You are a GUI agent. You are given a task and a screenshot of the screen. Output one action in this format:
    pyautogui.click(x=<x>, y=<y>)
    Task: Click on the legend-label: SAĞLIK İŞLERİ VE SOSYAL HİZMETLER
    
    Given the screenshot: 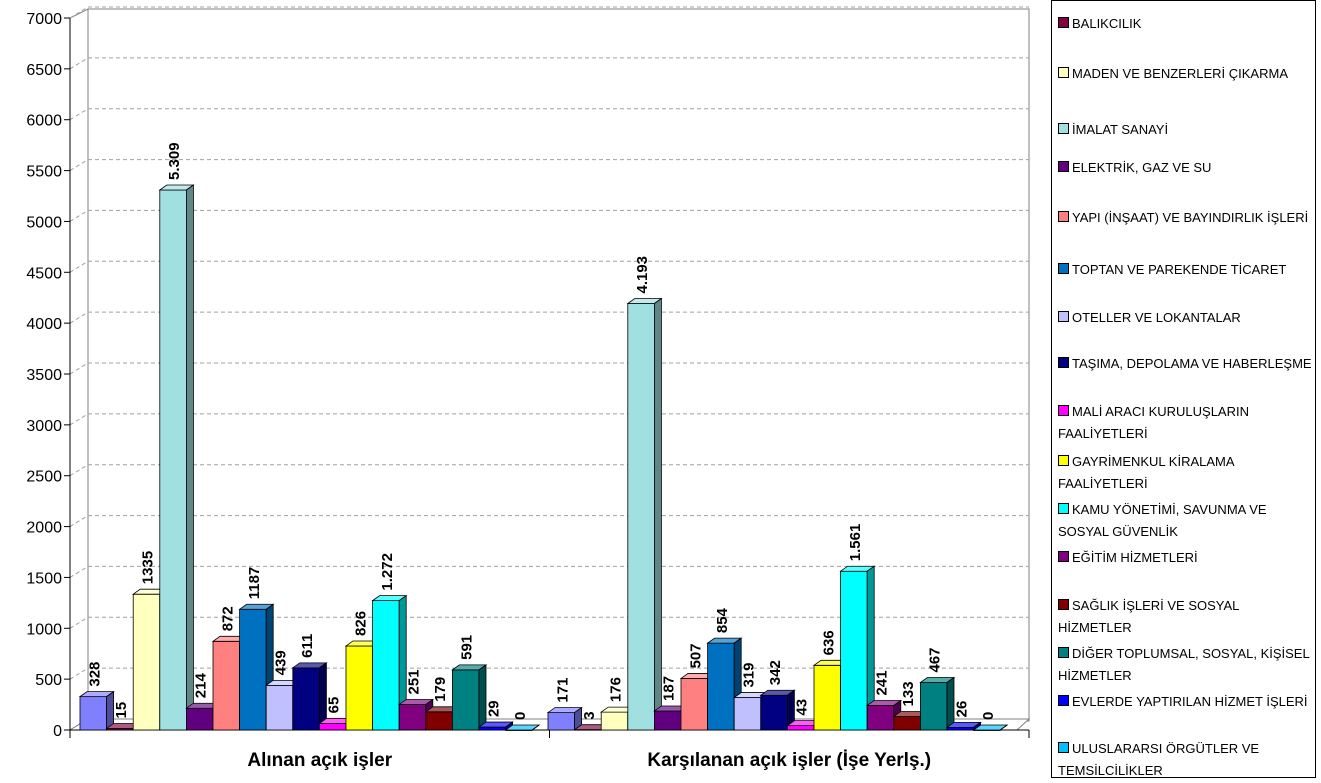 What is the action you would take?
    pyautogui.click(x=1148, y=616)
    